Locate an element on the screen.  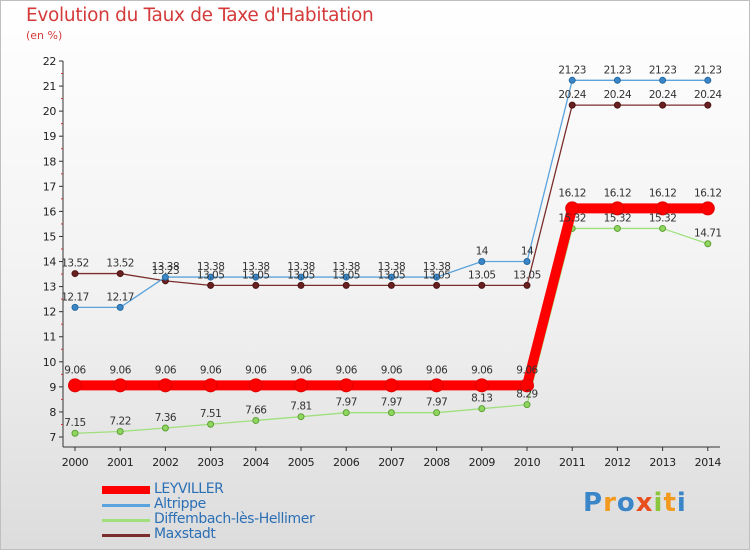
y-tick-label: 13 is located at coordinates (50, 287).